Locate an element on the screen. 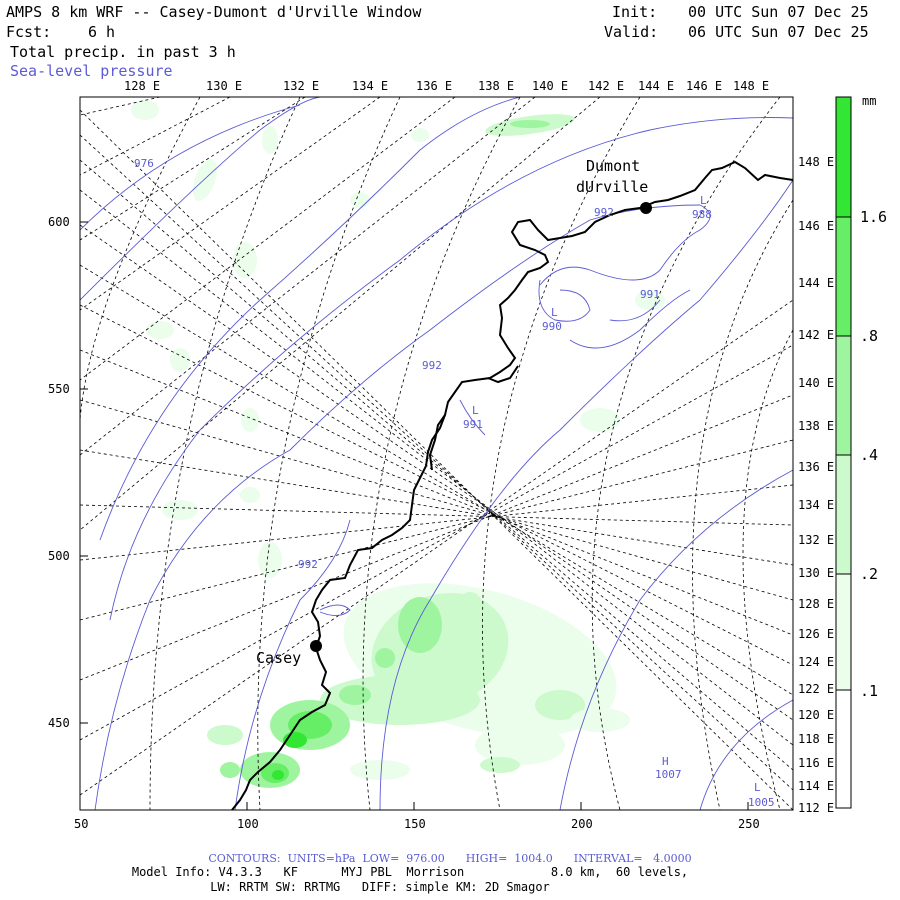 The image size is (900, 900). colorbar-label: .4 is located at coordinates (869, 455).